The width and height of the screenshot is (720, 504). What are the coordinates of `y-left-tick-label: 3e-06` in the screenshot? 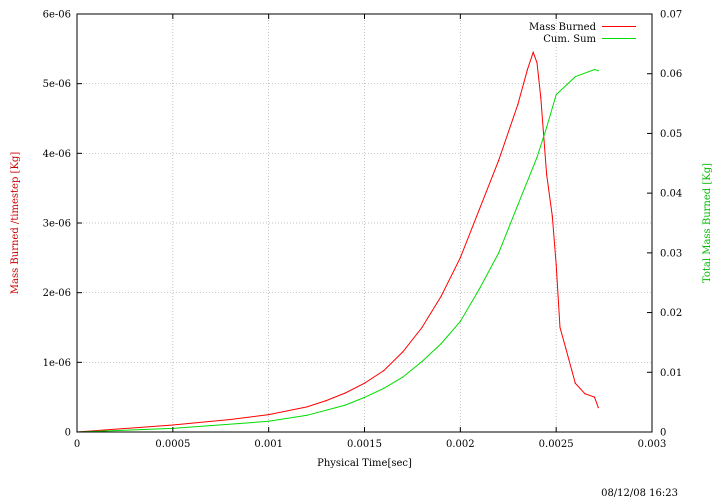 It's located at (57, 224).